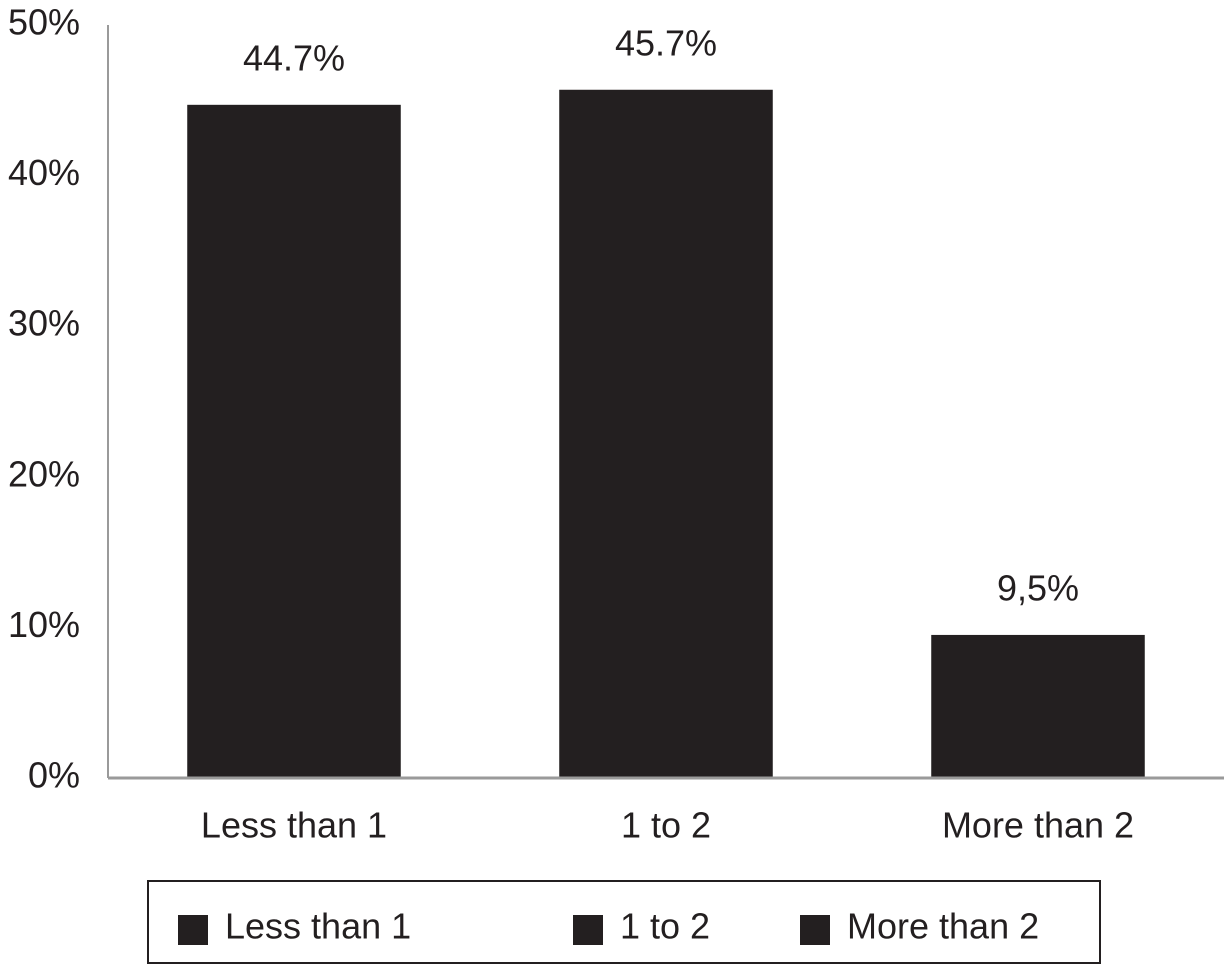 The height and width of the screenshot is (965, 1224). Describe the element at coordinates (44, 22) in the screenshot. I see `y-tick-label: 50%` at that location.